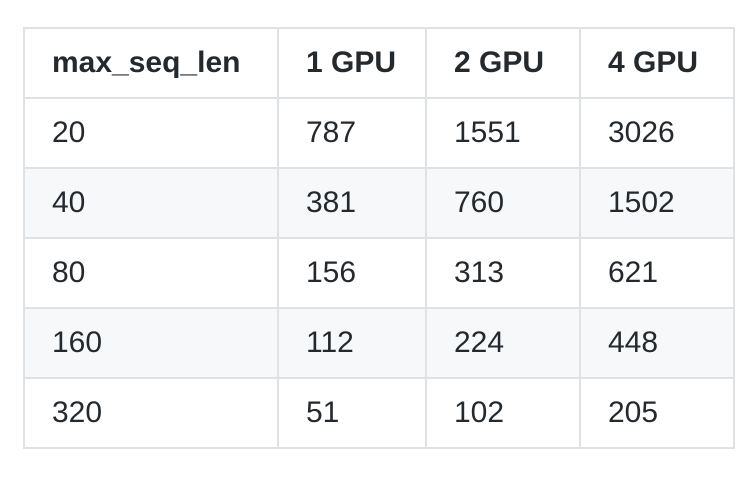 The width and height of the screenshot is (756, 498). I want to click on table-cell: 160, so click(151, 343).